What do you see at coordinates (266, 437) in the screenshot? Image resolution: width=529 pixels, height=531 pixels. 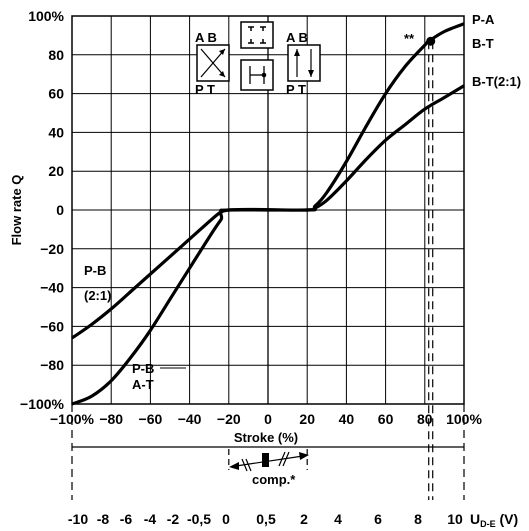 I see `x-axis-title: Stroke (%)` at bounding box center [266, 437].